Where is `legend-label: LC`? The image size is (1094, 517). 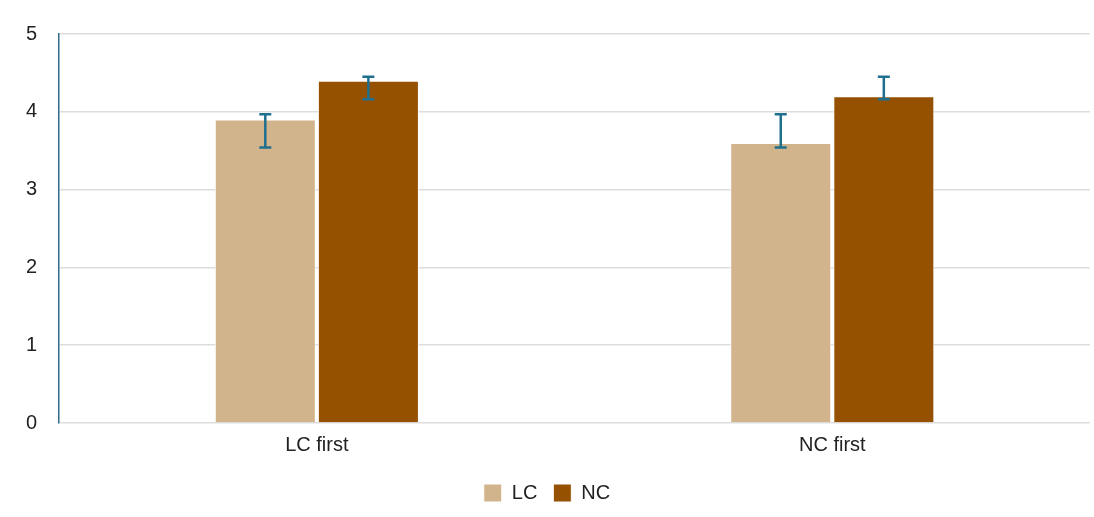
legend-label: LC is located at coordinates (524, 491).